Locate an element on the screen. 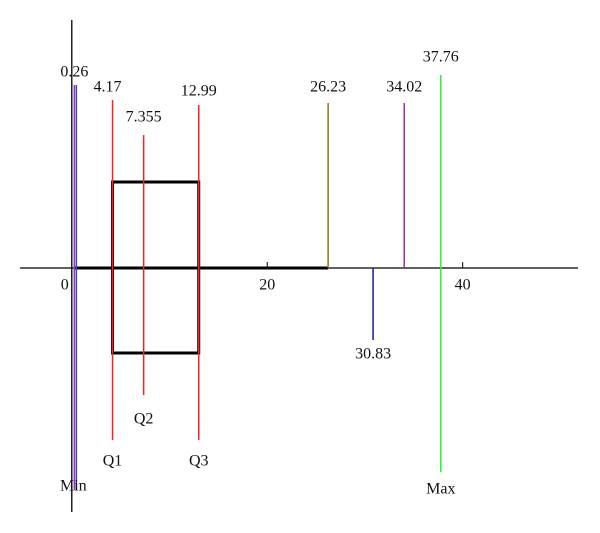  marker-name: Max is located at coordinates (440, 489).